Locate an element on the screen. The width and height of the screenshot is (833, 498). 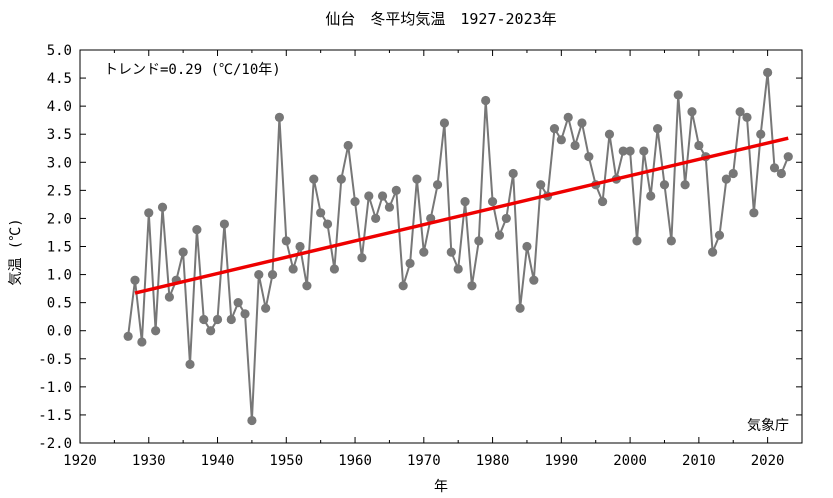
x-tick-label: 1980 is located at coordinates (493, 461).